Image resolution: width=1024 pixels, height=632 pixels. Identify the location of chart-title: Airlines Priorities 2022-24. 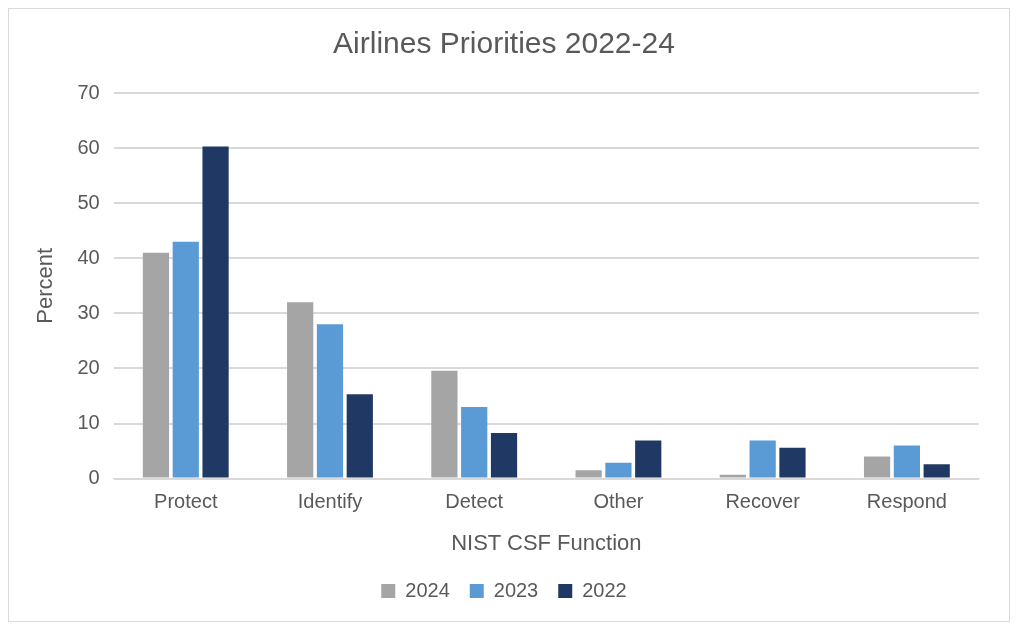
(504, 43).